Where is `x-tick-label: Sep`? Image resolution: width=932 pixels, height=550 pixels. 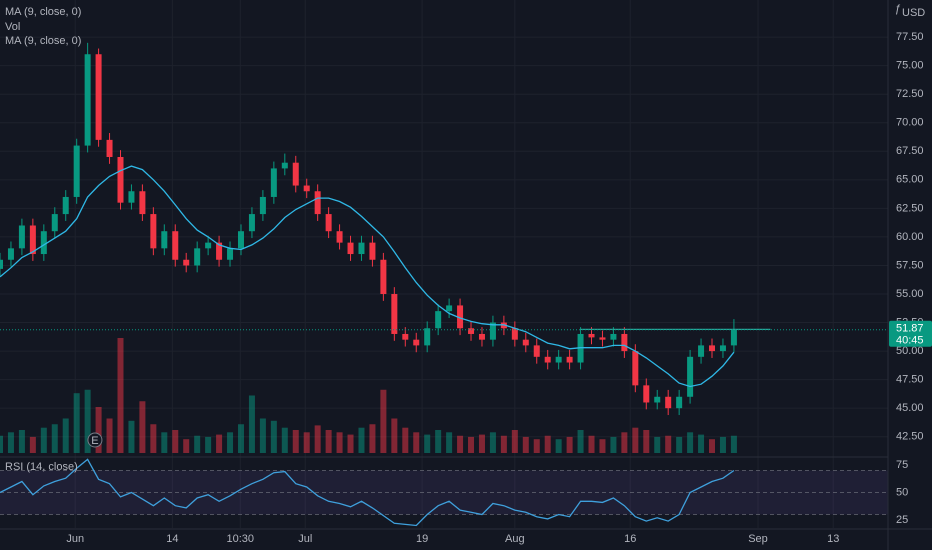
x-tick-label: Sep is located at coordinates (758, 539).